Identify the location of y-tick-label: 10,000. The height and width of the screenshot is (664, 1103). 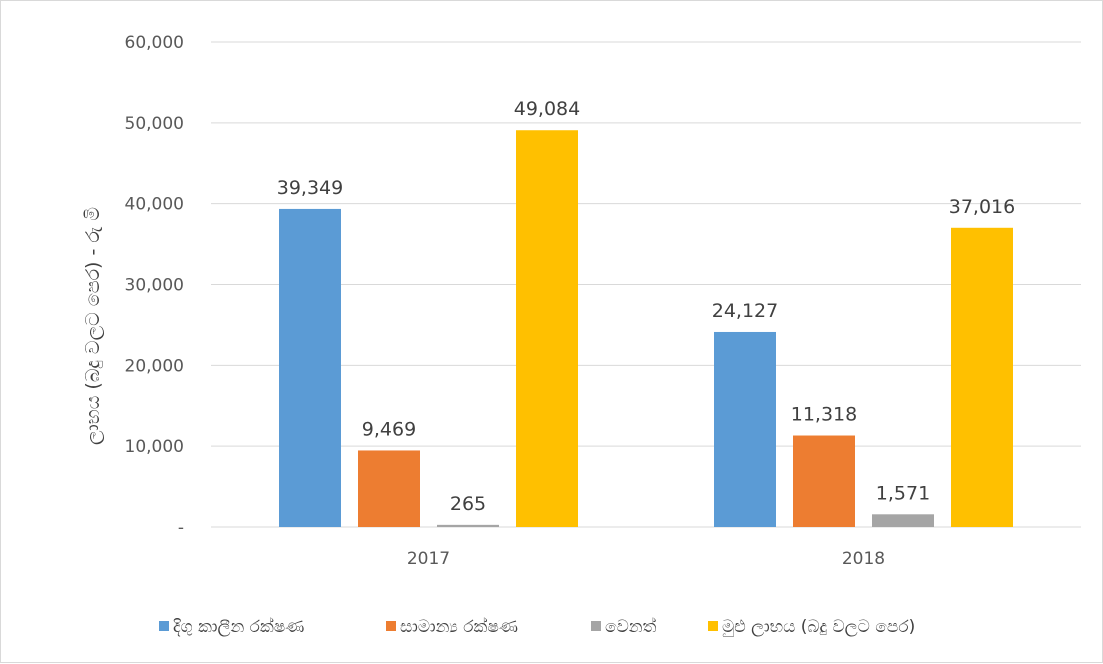
(154, 447).